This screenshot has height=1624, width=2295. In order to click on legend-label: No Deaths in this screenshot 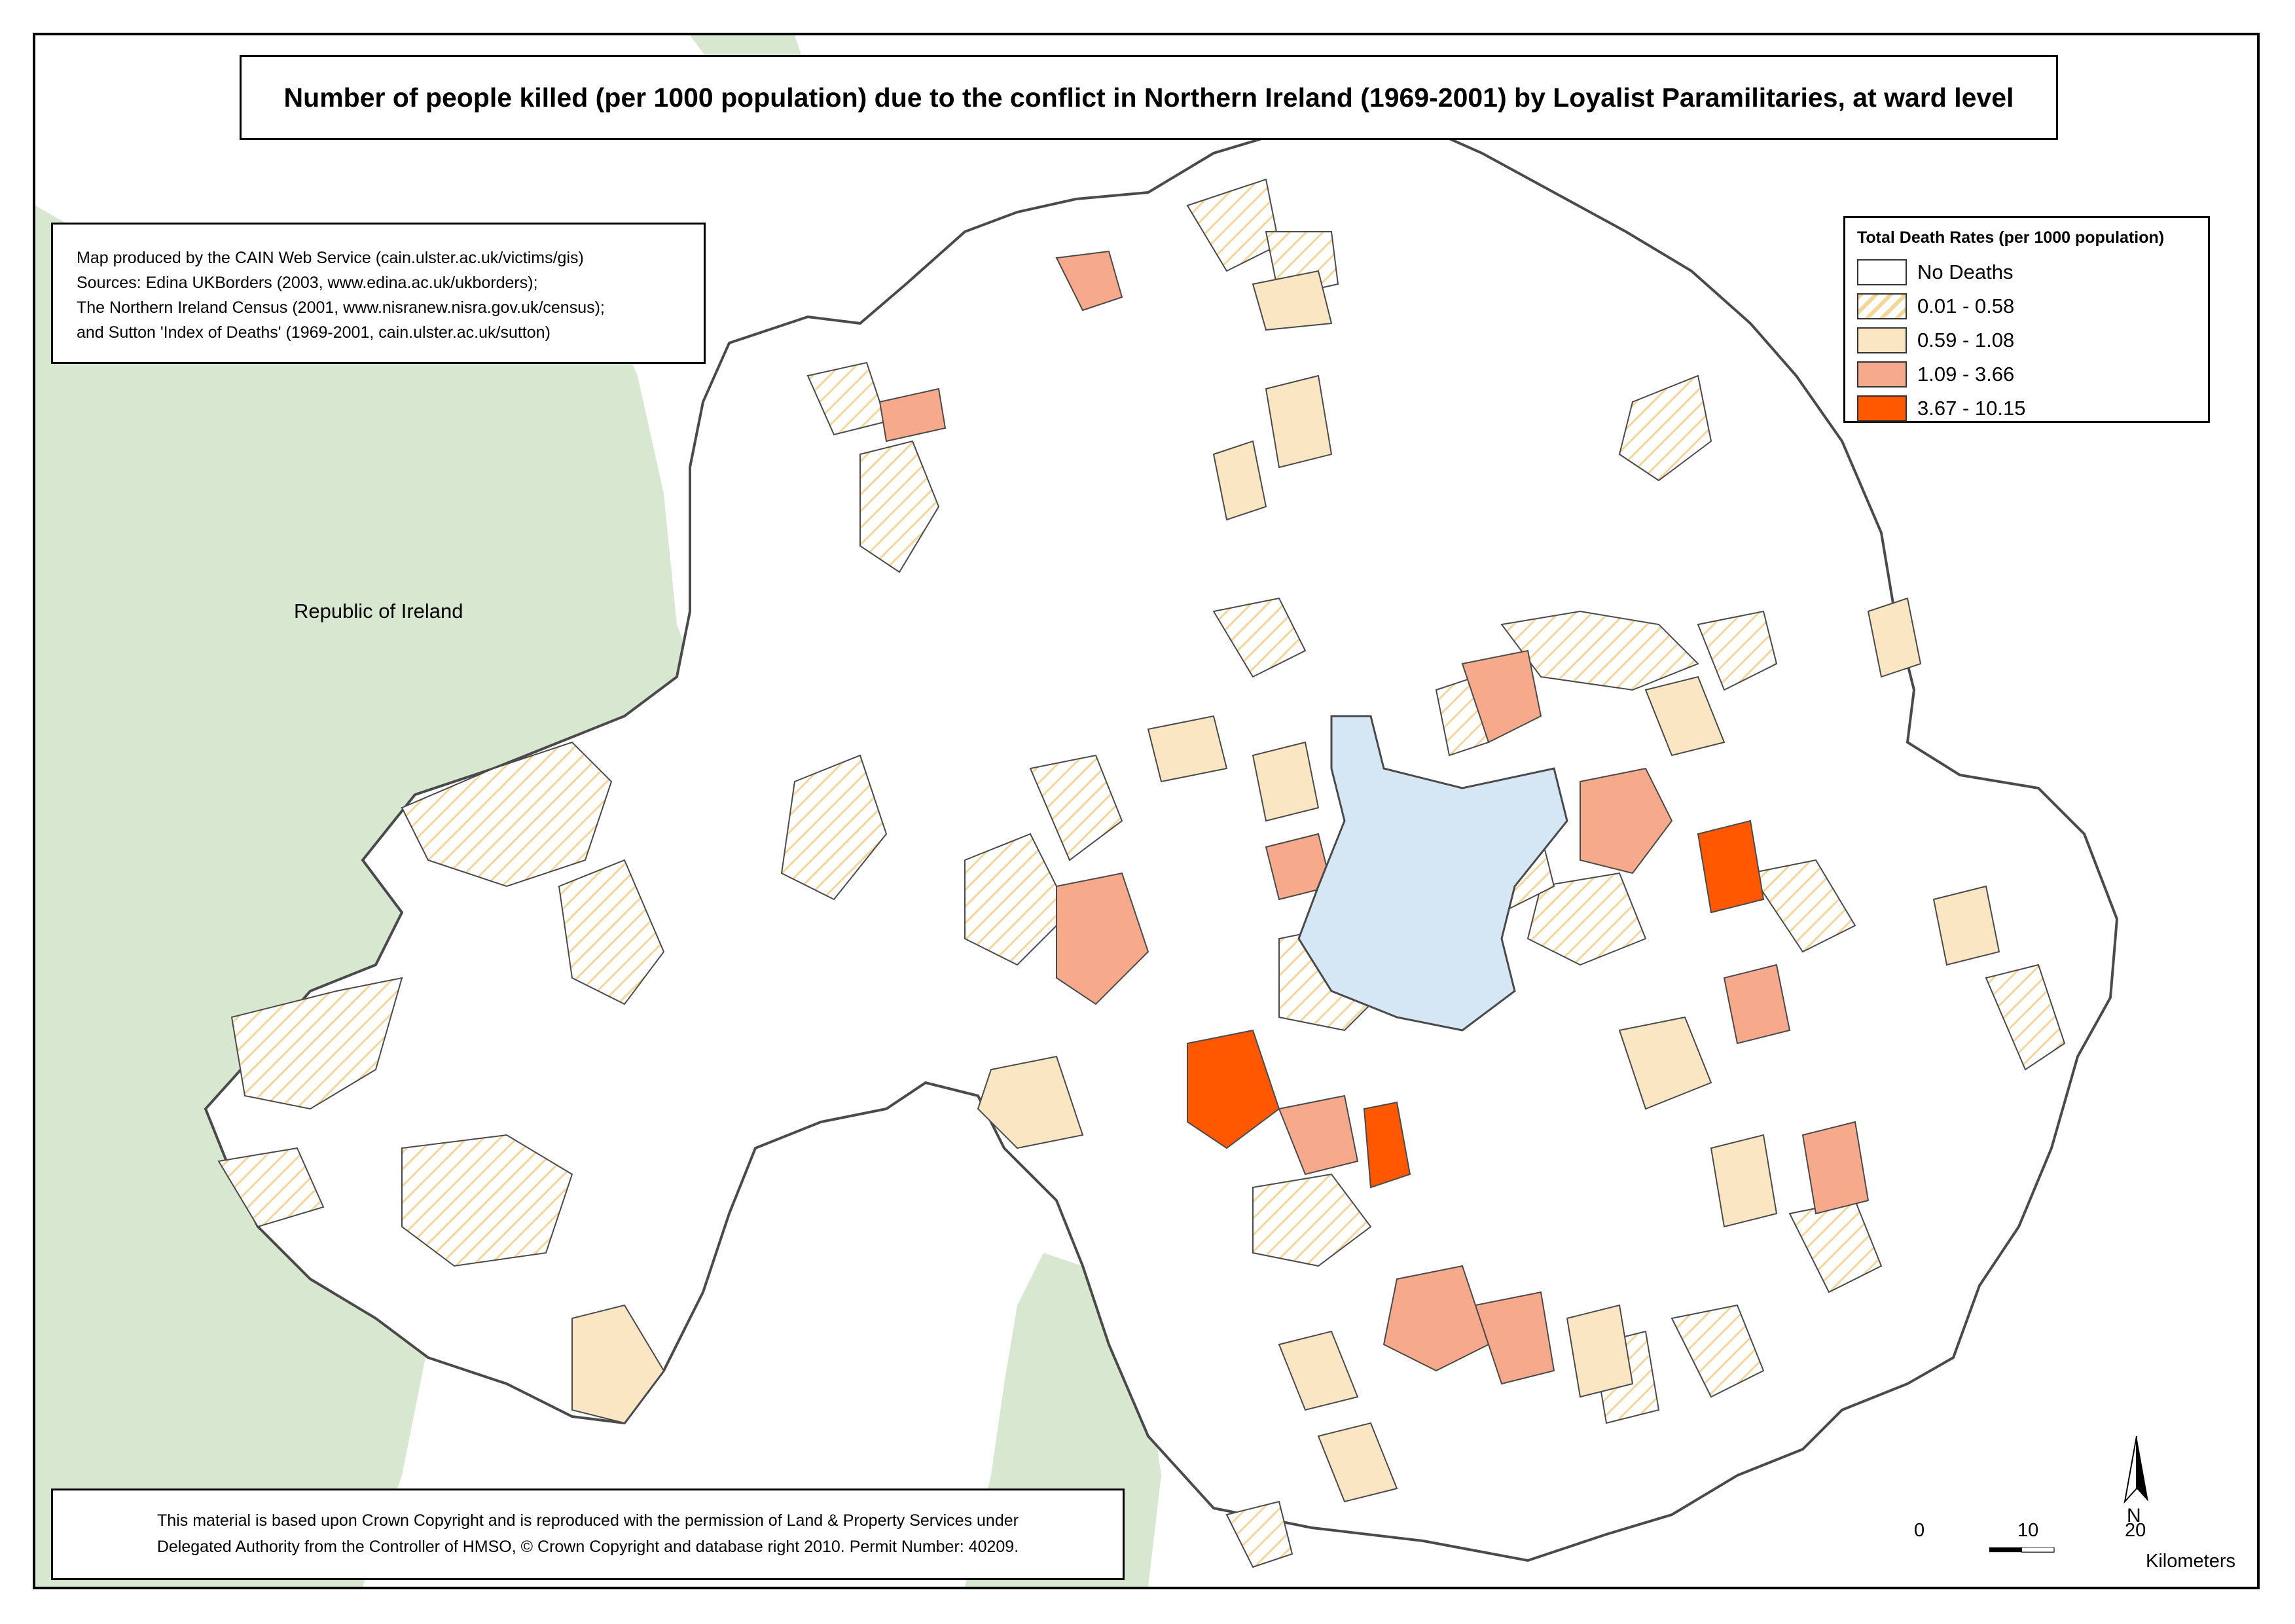, I will do `click(1966, 272)`.